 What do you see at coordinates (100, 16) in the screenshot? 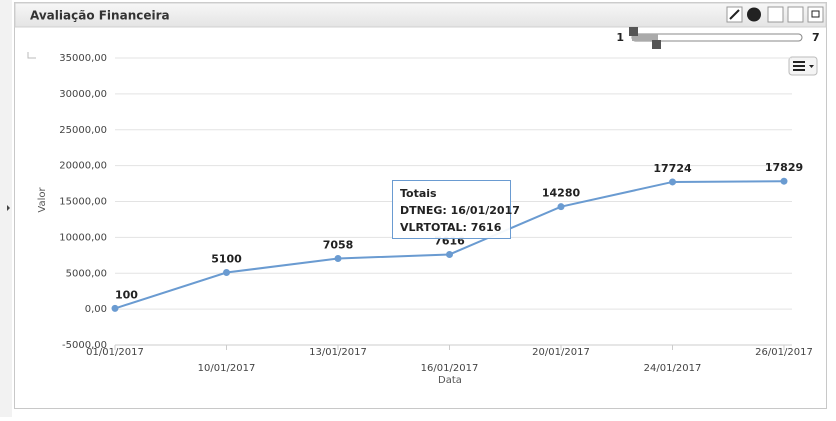
I see `panel-title: Avaliação Financeira` at bounding box center [100, 16].